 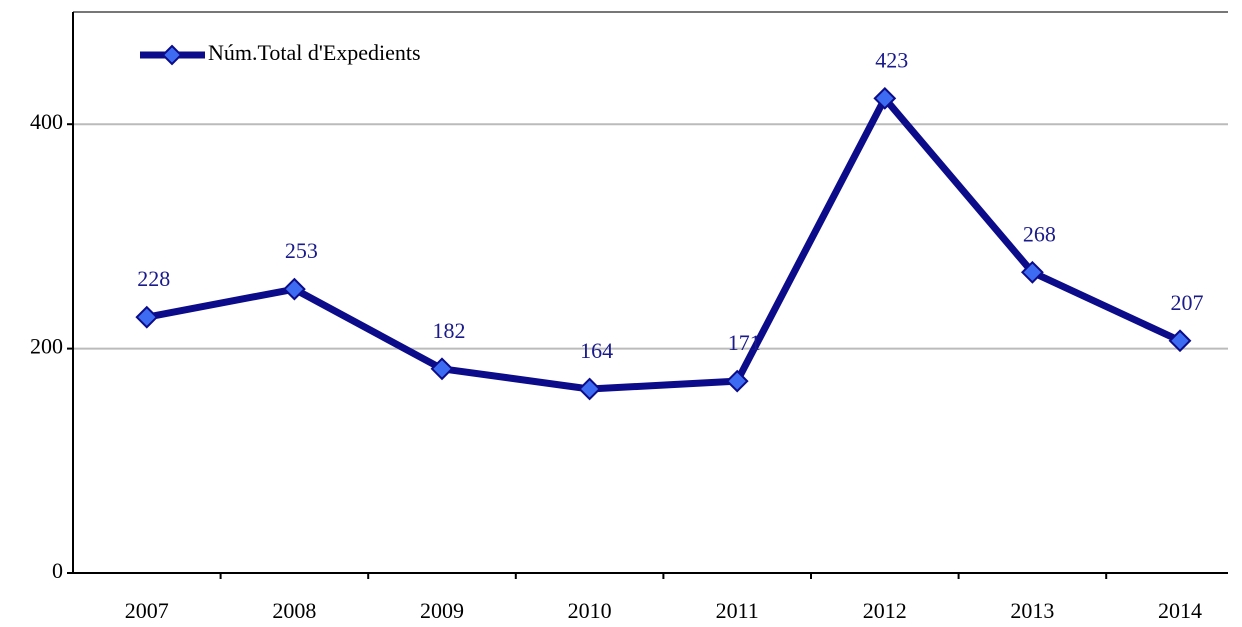 I want to click on y-tick-label: 200, so click(x=46, y=346).